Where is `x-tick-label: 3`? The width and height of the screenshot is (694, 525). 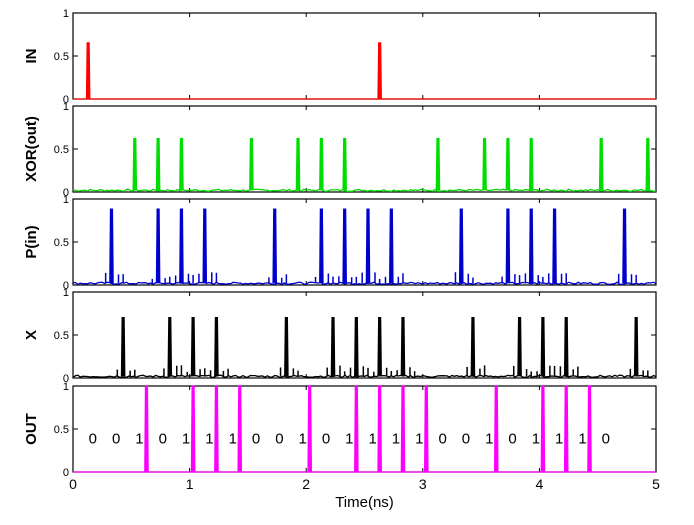
x-tick-label: 3 is located at coordinates (423, 484).